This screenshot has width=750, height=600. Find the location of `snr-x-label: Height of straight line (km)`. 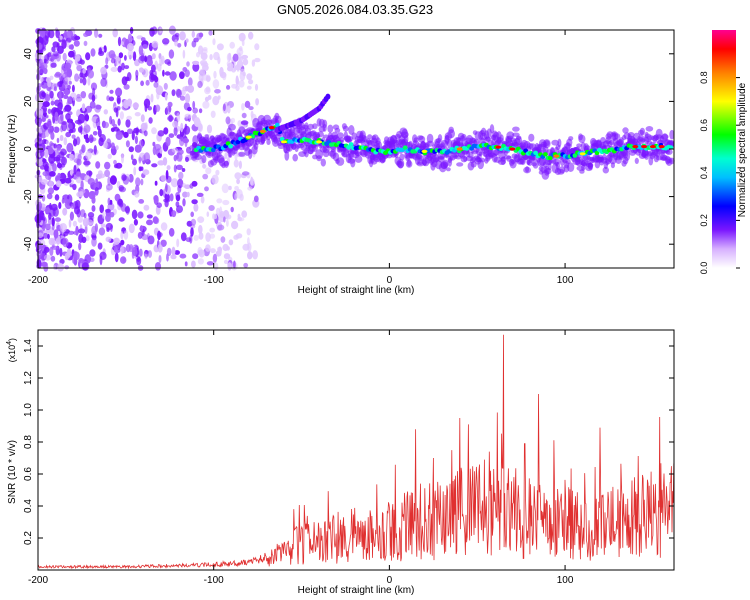

snr-x-label: Height of straight line (km) is located at coordinates (356, 590).